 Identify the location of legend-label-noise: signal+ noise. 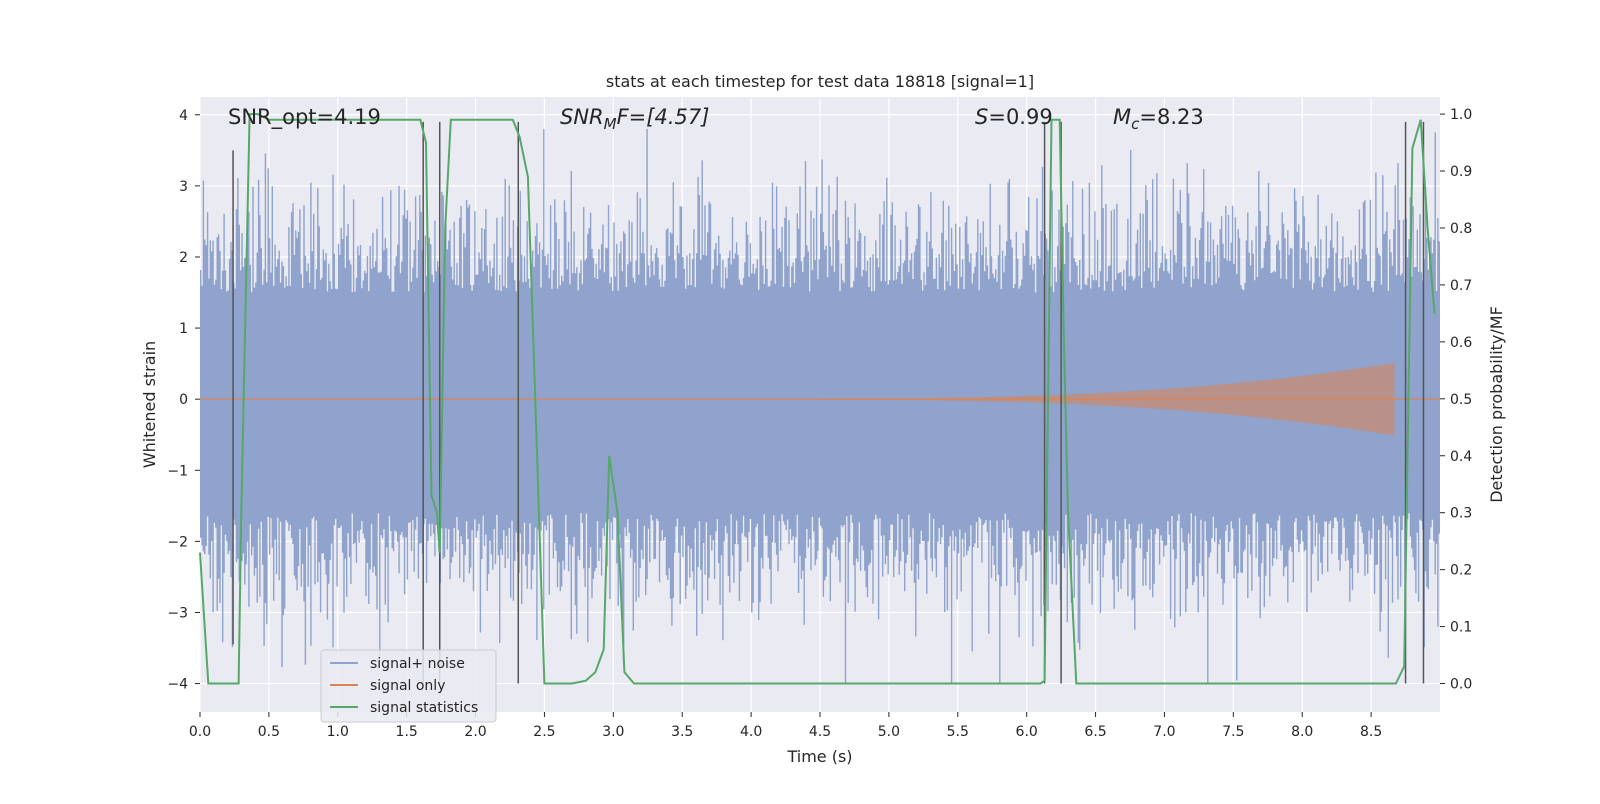
(417, 664).